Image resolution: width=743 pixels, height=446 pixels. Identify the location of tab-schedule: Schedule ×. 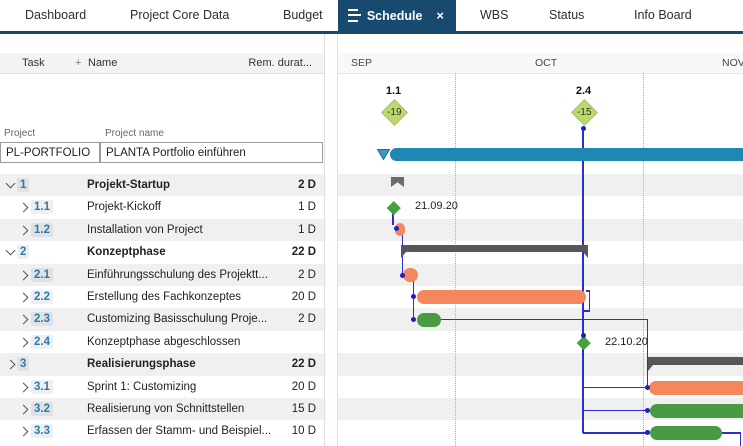
(397, 15).